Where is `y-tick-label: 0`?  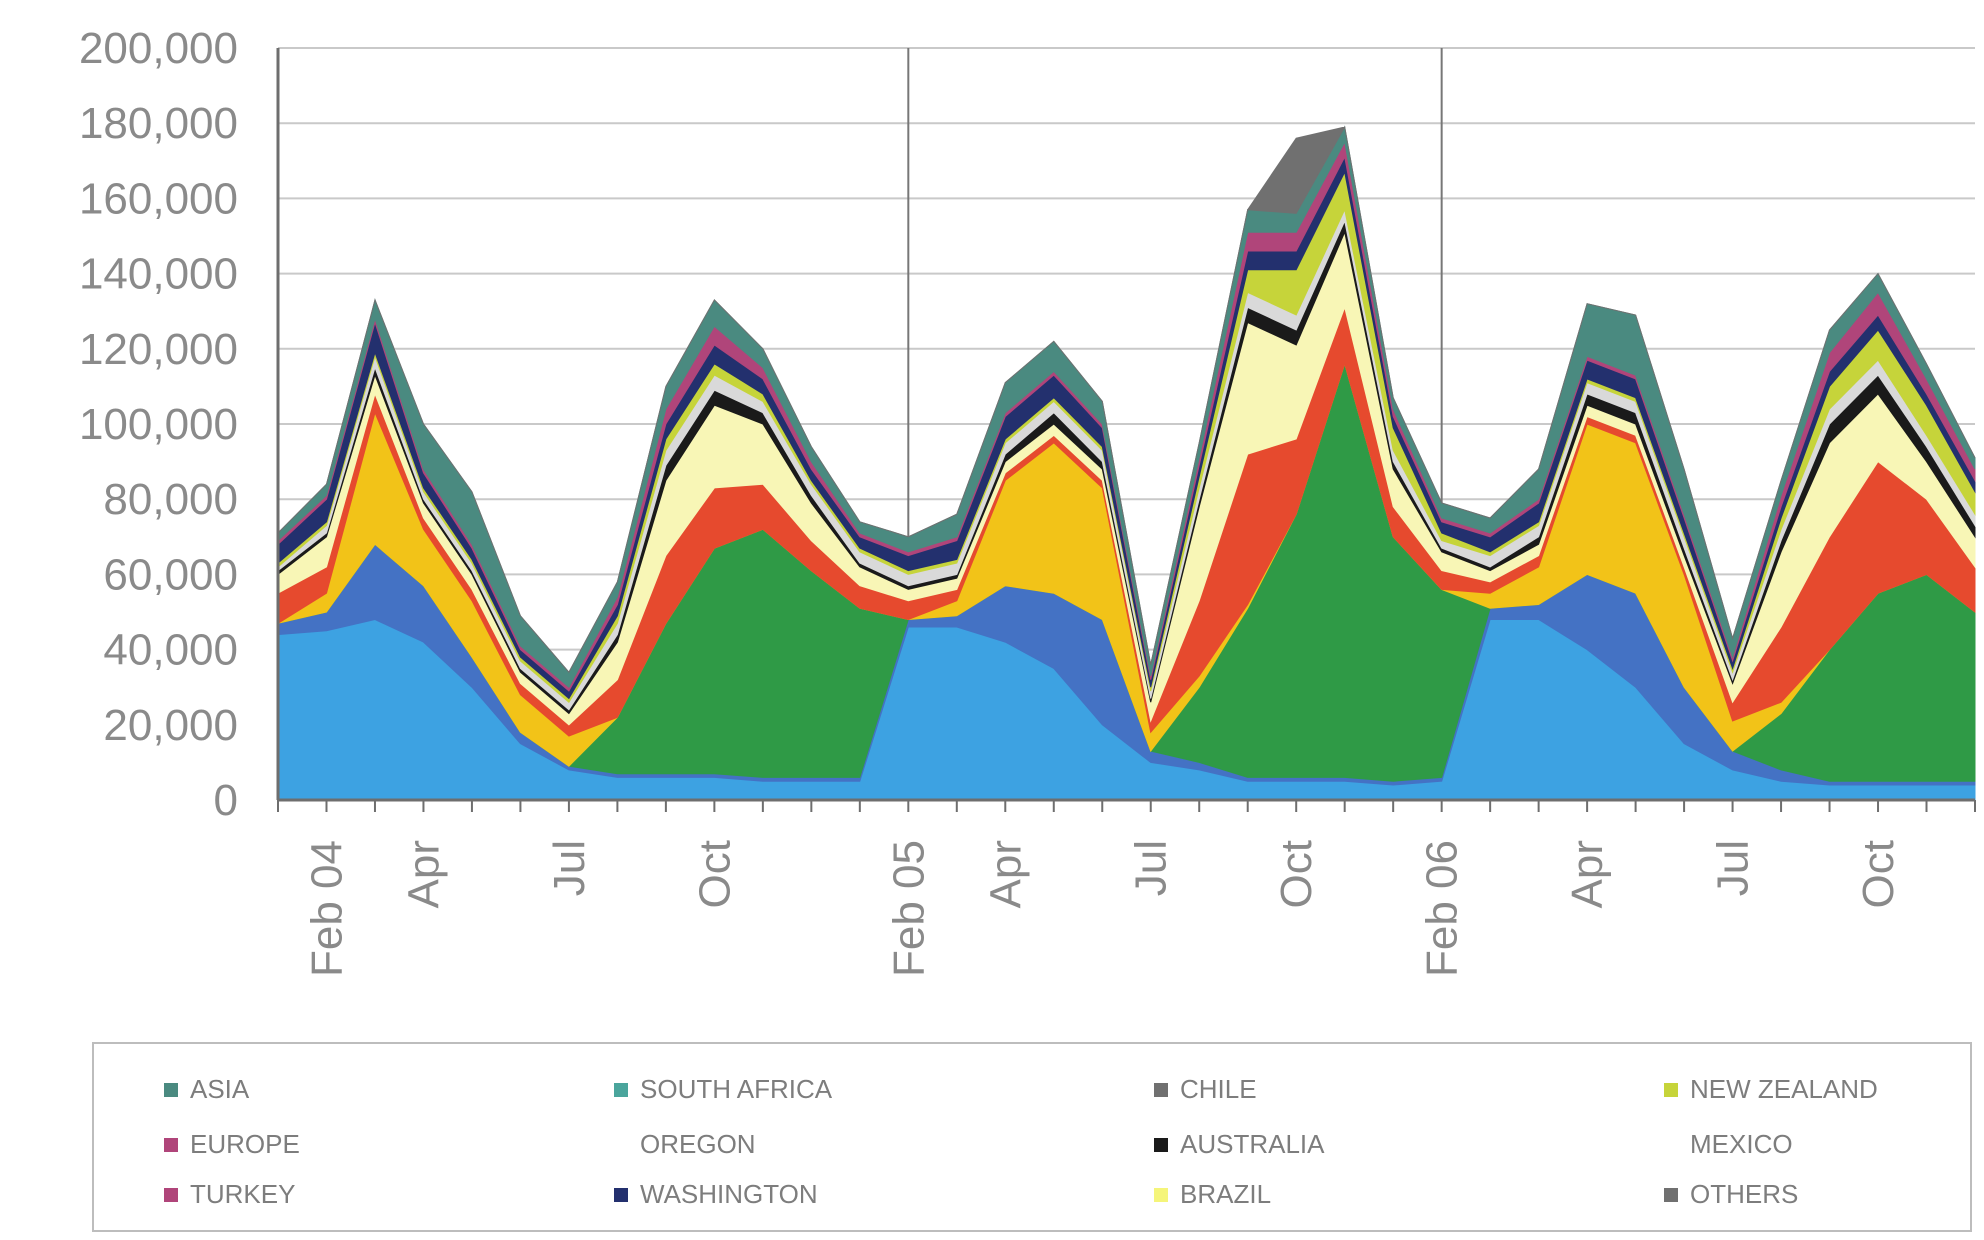
y-tick-label: 0 is located at coordinates (226, 800).